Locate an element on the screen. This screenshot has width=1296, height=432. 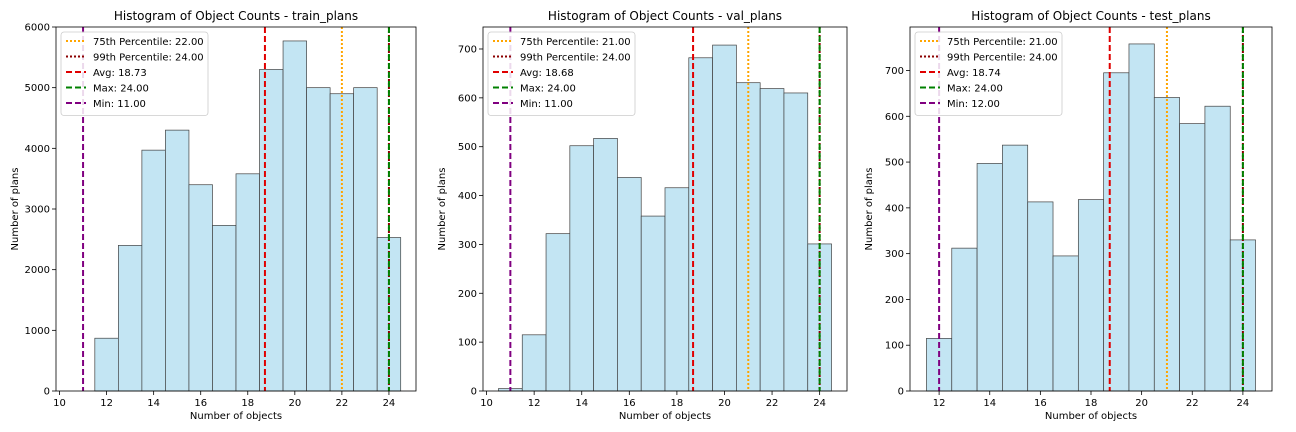
legend-item: Avg: 18.68 is located at coordinates (533, 73).